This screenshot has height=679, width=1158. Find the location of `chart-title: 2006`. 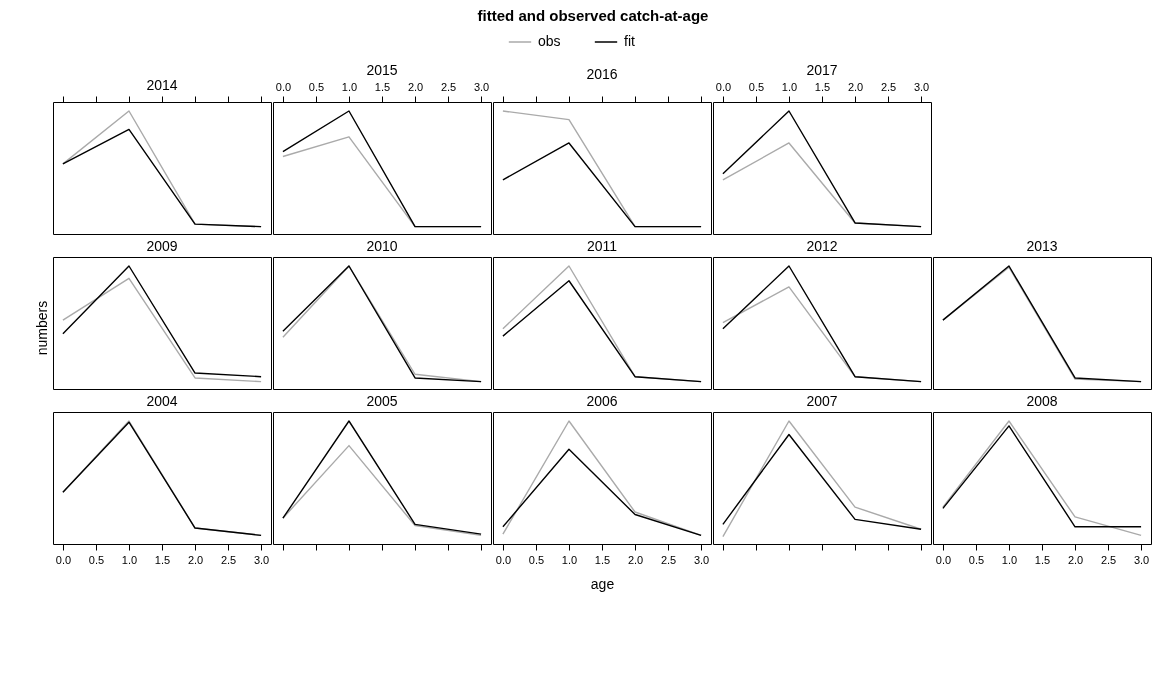

chart-title: 2006 is located at coordinates (602, 401).